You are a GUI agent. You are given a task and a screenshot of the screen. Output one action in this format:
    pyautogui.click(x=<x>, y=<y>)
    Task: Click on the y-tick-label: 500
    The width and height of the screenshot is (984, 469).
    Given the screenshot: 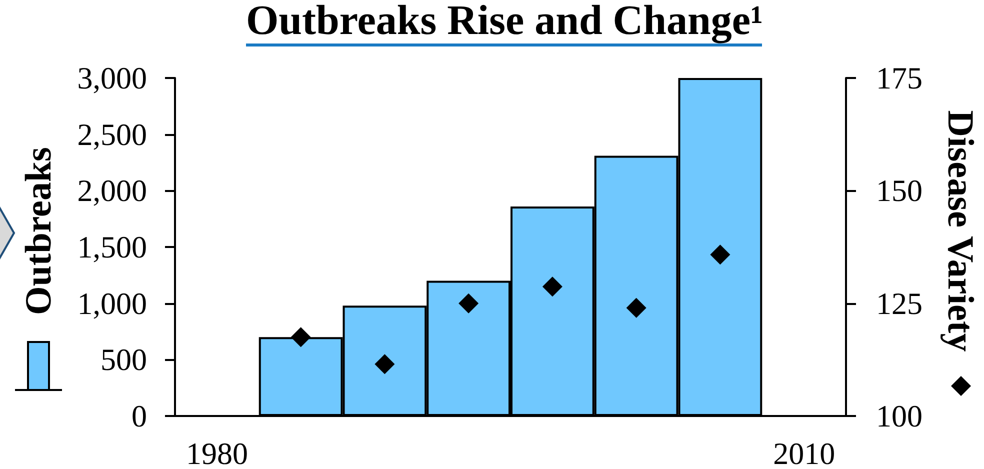 What is the action you would take?
    pyautogui.click(x=123, y=360)
    